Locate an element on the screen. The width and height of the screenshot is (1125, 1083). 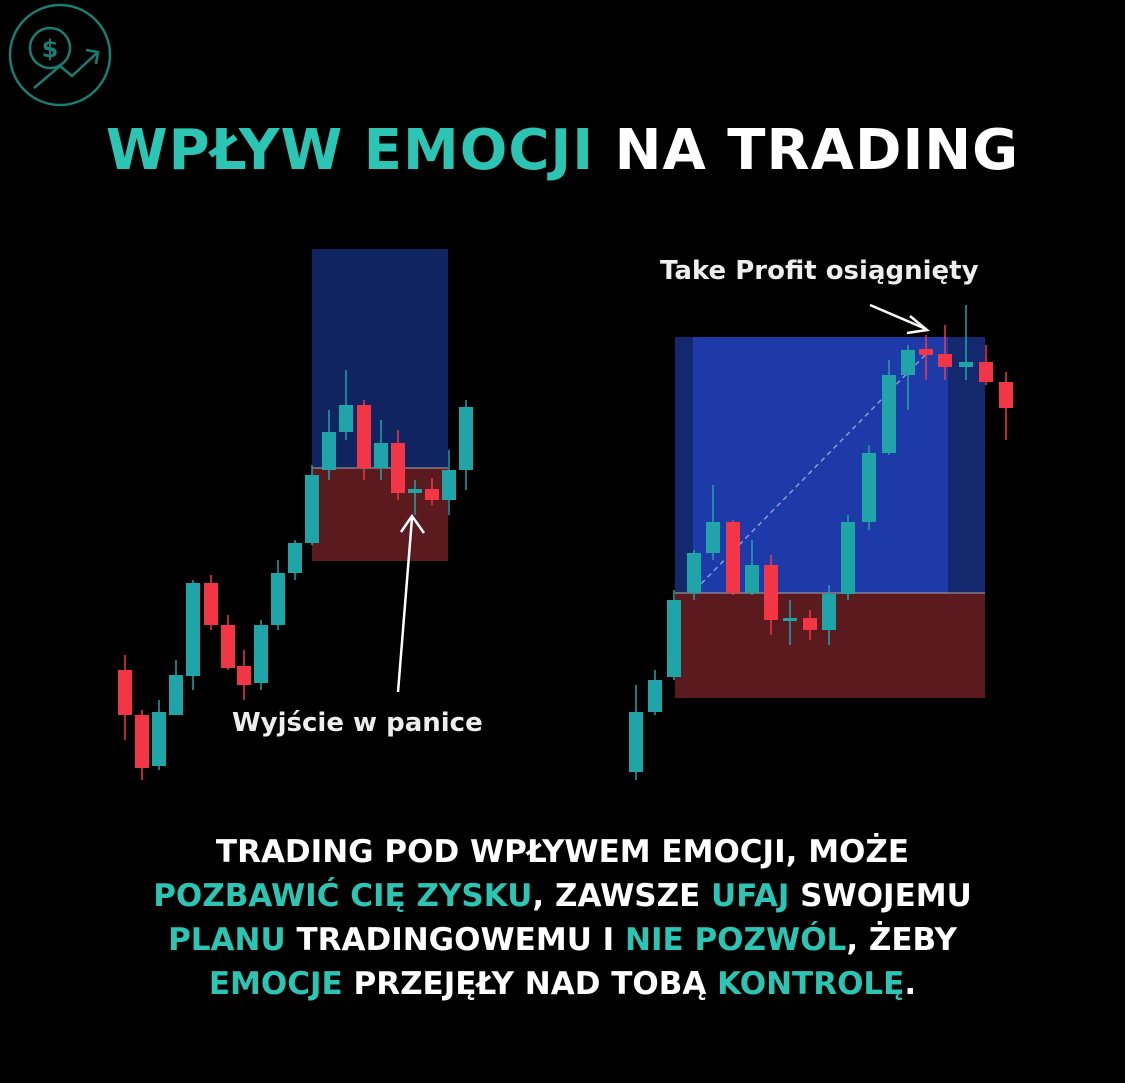
highlight: EMOCJE is located at coordinates (275, 984).